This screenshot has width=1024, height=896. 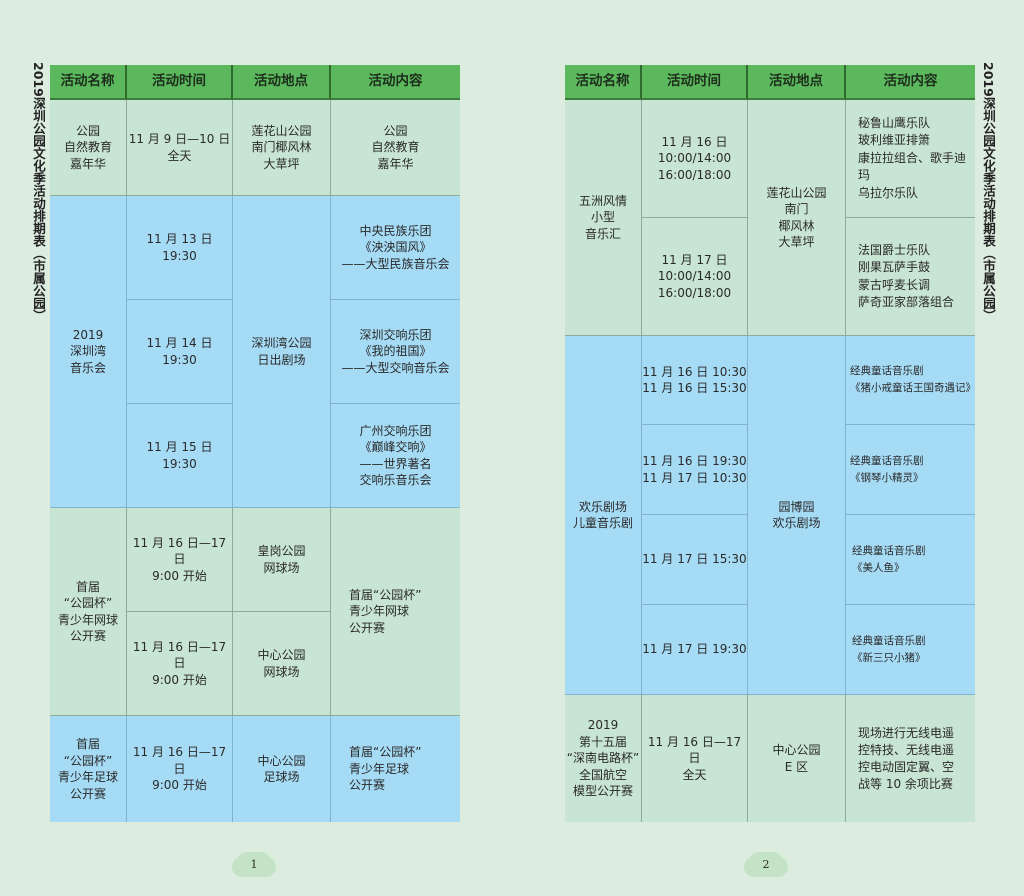 I want to click on cell-name: 首届 “公园杯” 青少年足球 公开赛, so click(x=88, y=769).